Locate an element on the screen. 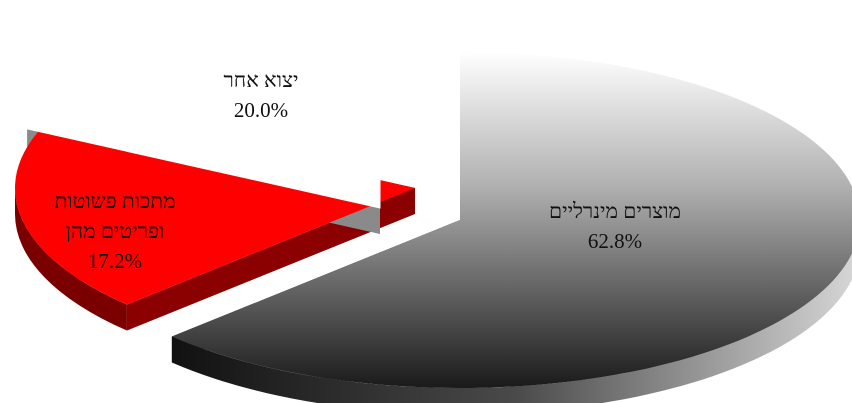 The height and width of the screenshot is (403, 852). slice-label-base-metals-name-line2: ופריטים מהן is located at coordinates (115, 231).